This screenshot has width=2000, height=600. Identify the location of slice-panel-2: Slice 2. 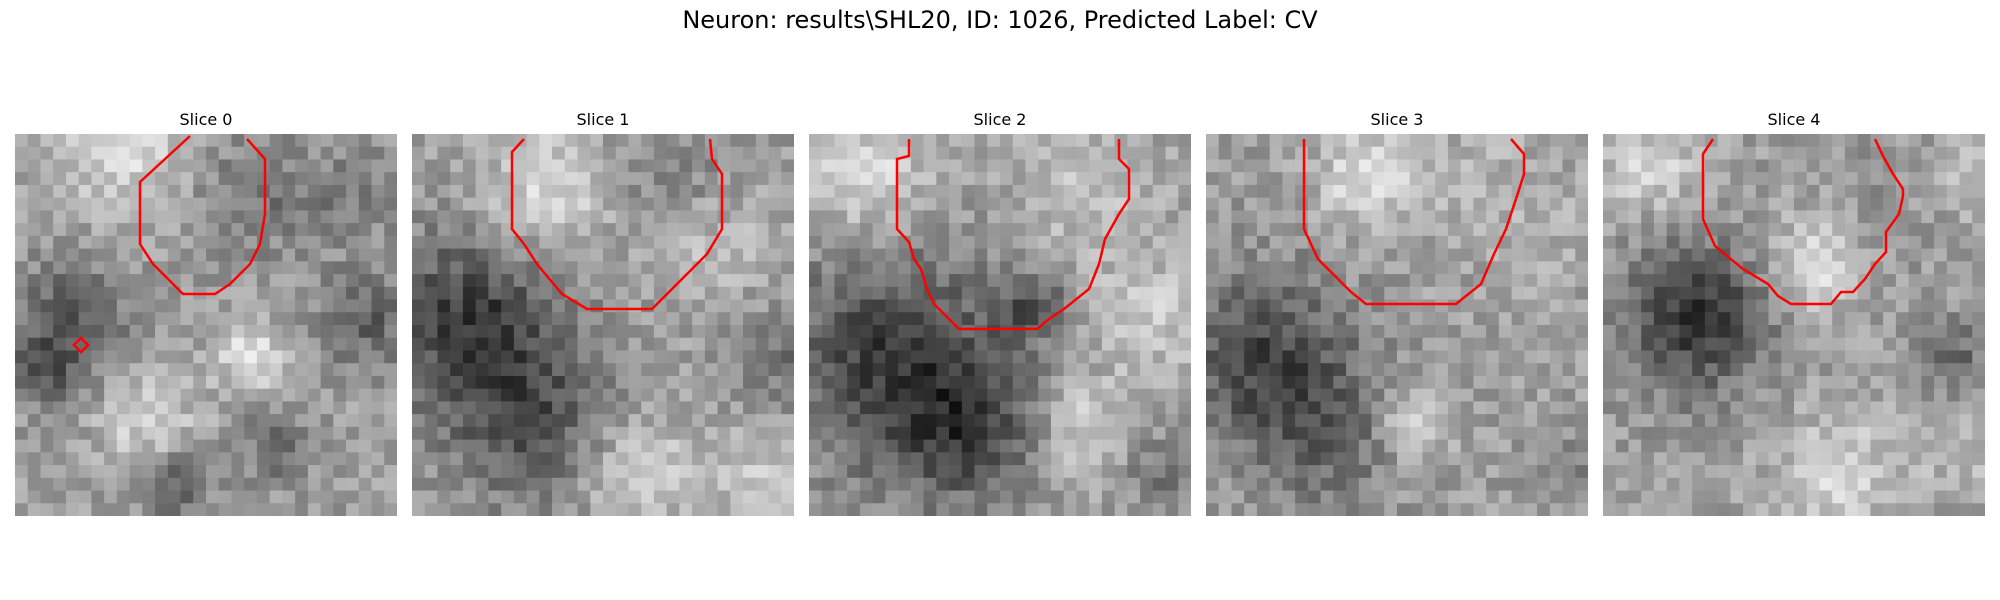
(1000, 312).